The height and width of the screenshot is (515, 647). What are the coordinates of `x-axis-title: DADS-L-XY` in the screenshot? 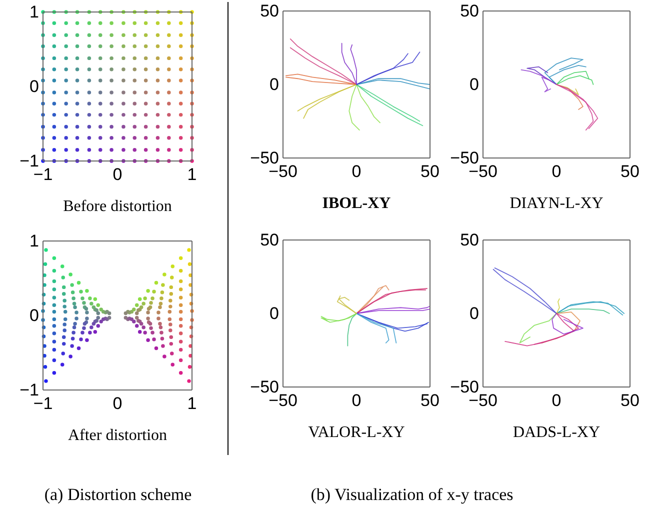 It's located at (556, 432).